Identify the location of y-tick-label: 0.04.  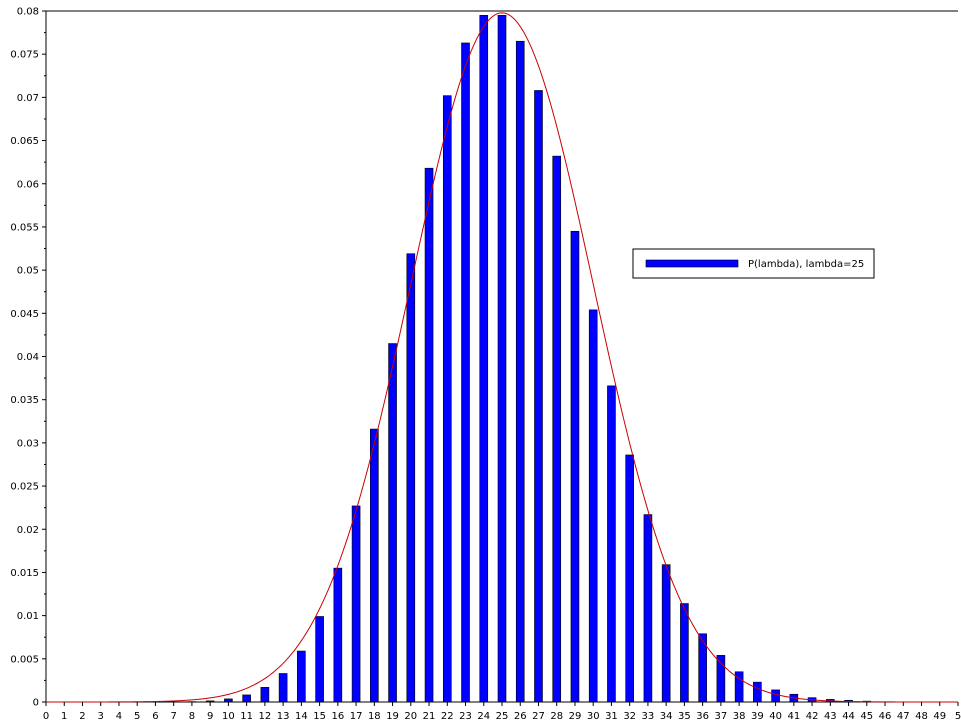
(28, 357).